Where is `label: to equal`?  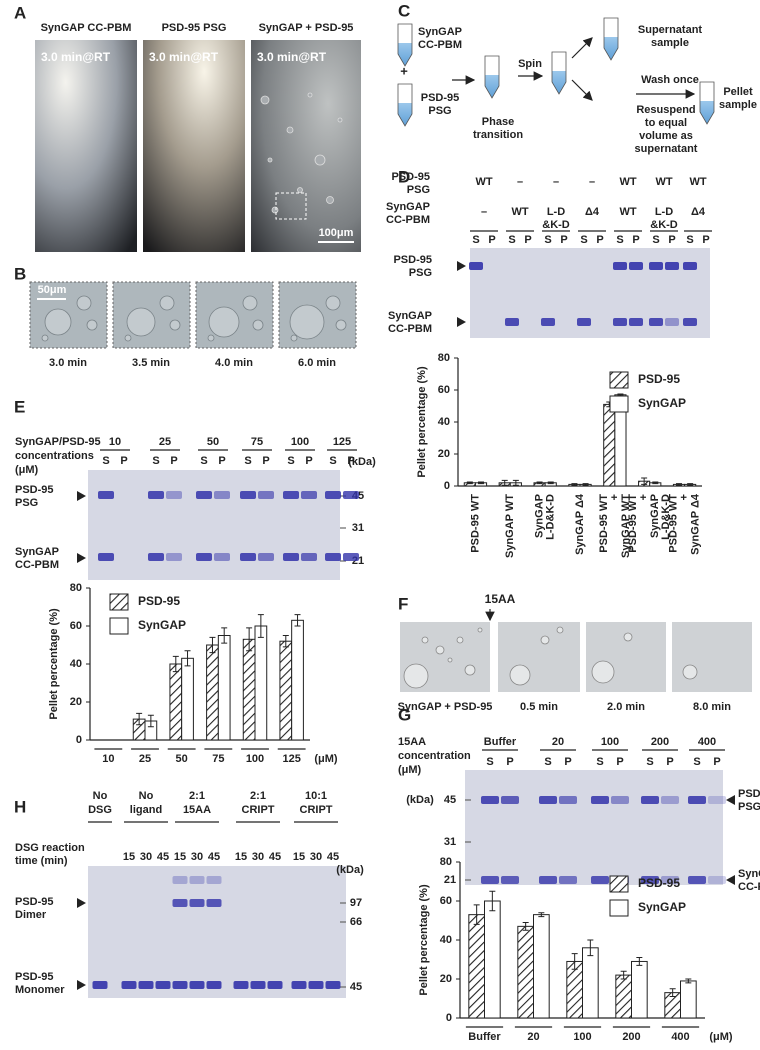
label: to equal is located at coordinates (666, 123).